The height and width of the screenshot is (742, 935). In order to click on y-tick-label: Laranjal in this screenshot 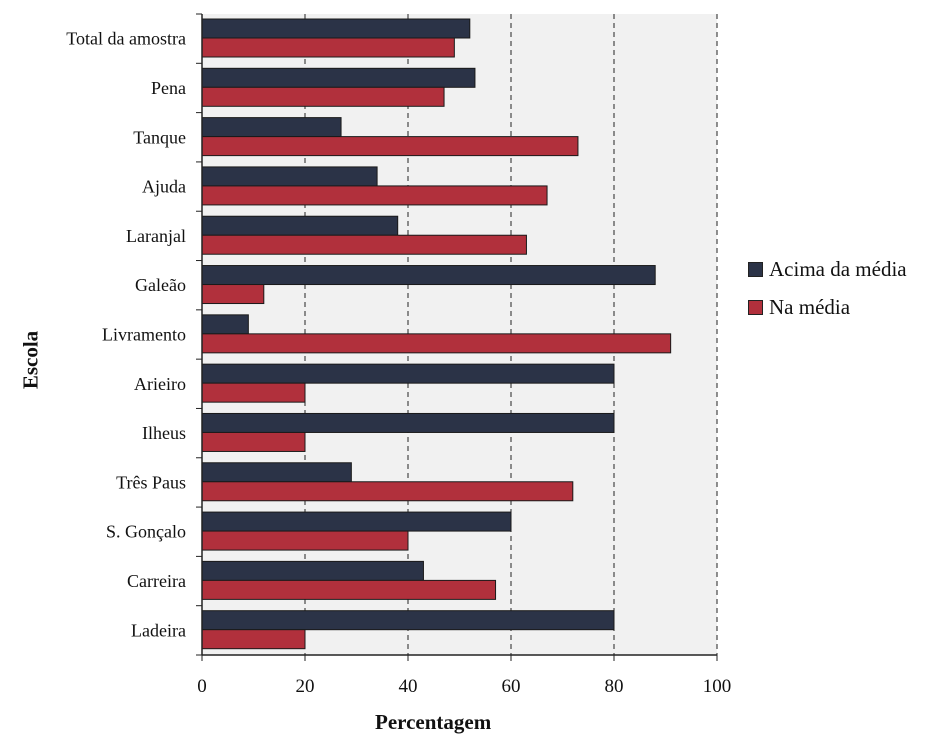, I will do `click(156, 236)`.